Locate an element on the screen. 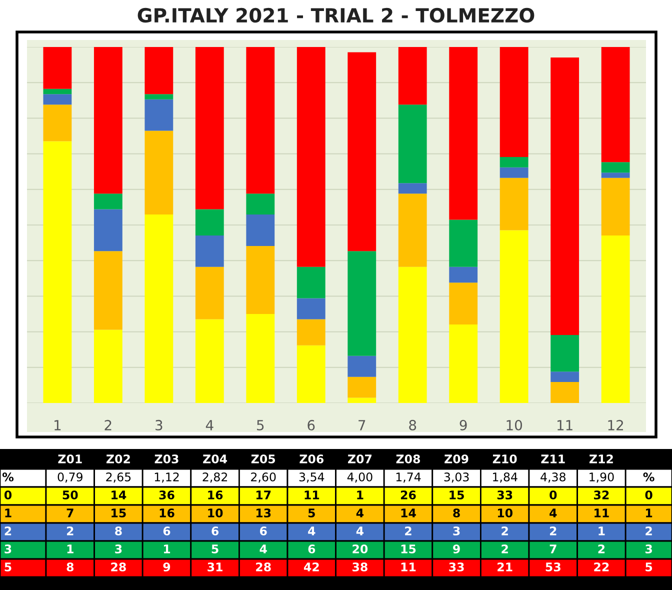 The height and width of the screenshot is (590, 672). text: Z07 is located at coordinates (360, 459).